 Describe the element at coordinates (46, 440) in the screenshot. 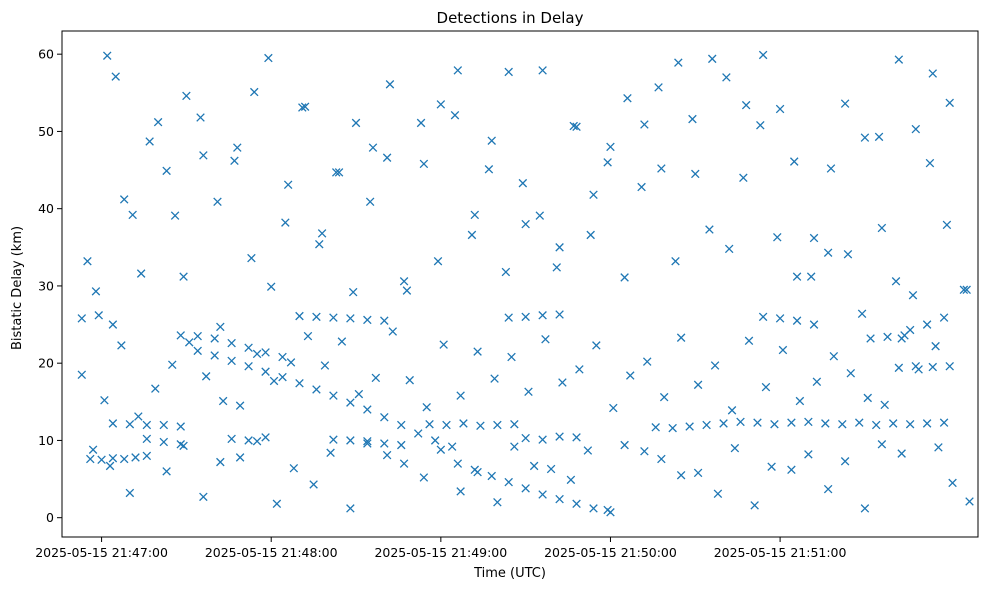

I see `y-tick-label: 10` at that location.